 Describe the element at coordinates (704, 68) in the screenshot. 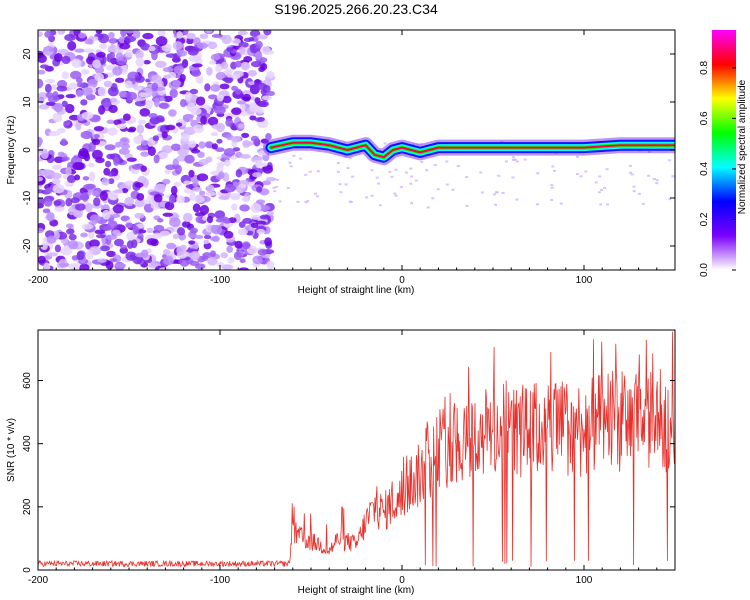

I see `colorbar-tick-label: 0.8` at that location.